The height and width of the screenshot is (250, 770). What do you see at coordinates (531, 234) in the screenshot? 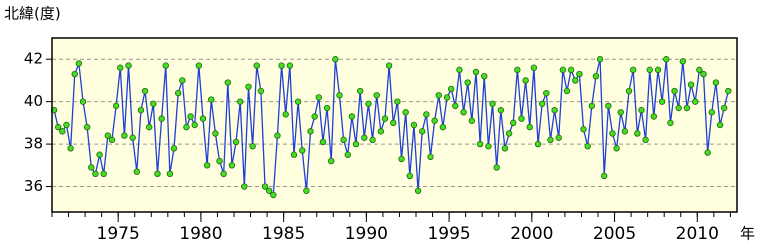
I see `x-tick-label: 2000` at bounding box center [531, 234].